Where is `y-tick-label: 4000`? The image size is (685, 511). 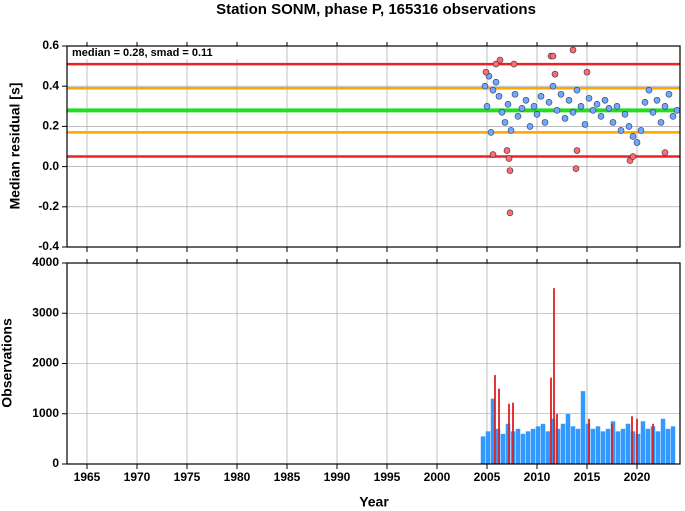
y-tick-label: 4000 is located at coordinates (45, 262).